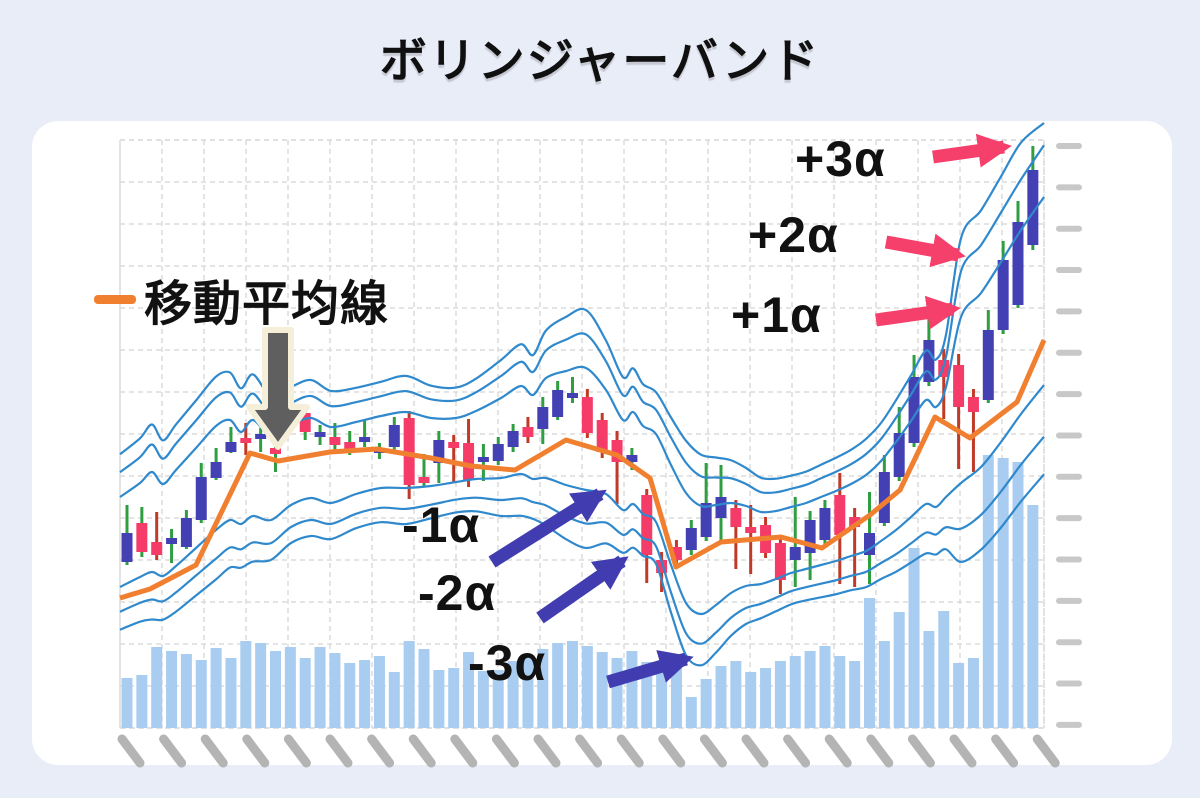 This screenshot has height=798, width=1200. Describe the element at coordinates (650, 669) in the screenshot. I see `arrow-minus3` at that location.